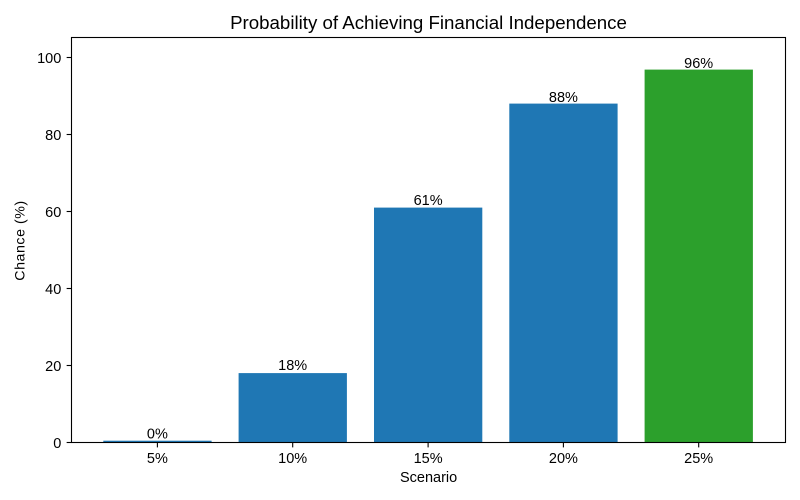 Image resolution: width=800 pixels, height=500 pixels. I want to click on svg-text: 40, so click(53, 290).